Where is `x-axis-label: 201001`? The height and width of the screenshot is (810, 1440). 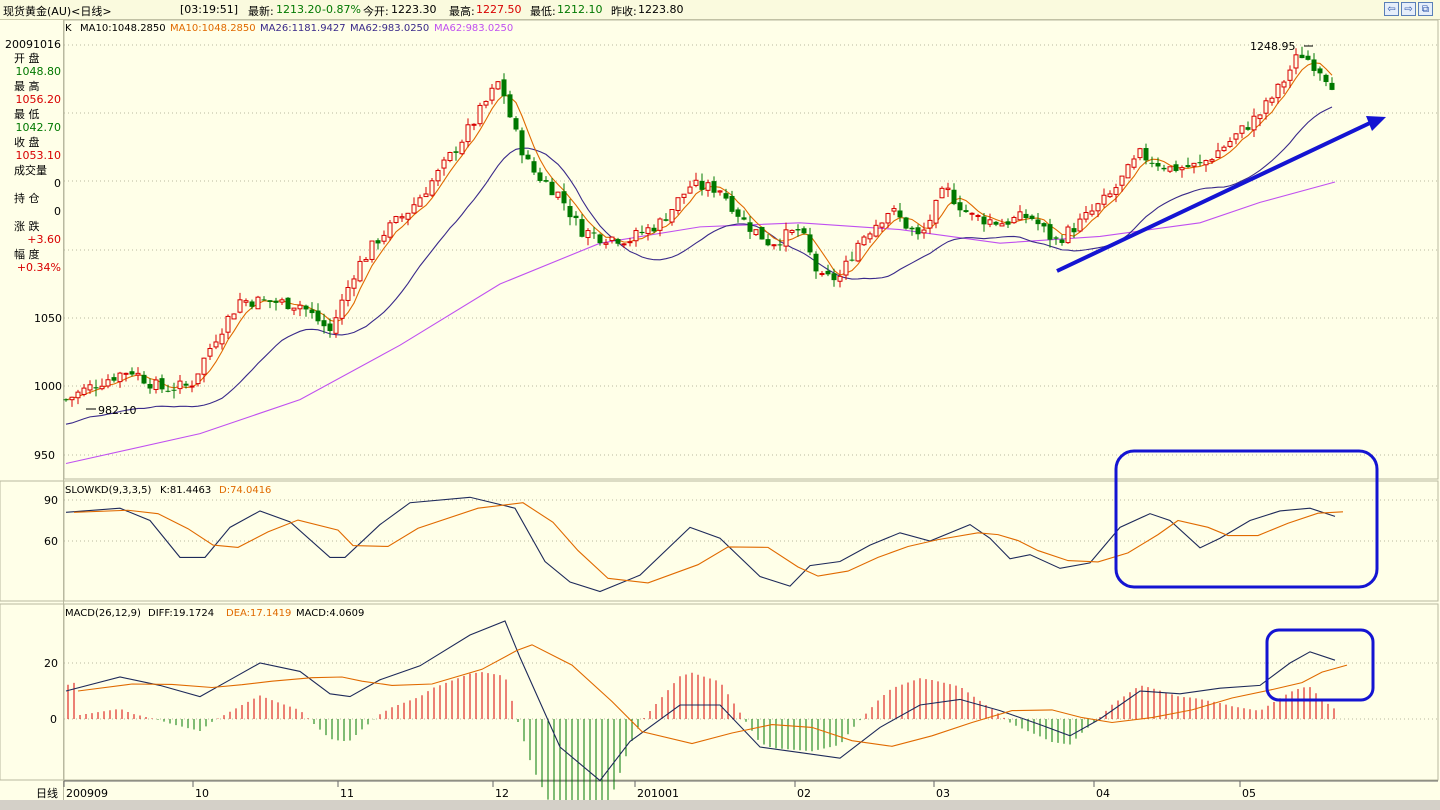 x-axis-label: 201001 is located at coordinates (658, 793).